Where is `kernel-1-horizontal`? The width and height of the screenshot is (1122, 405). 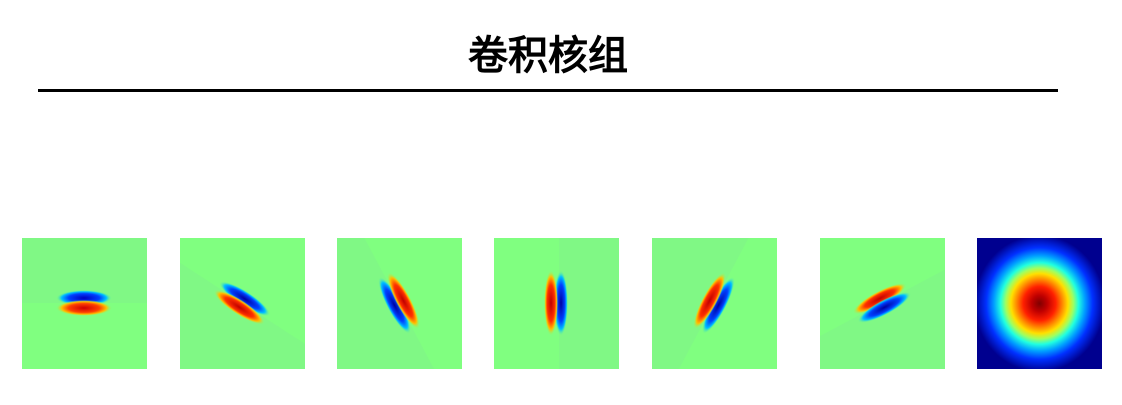 kernel-1-horizontal is located at coordinates (84, 303).